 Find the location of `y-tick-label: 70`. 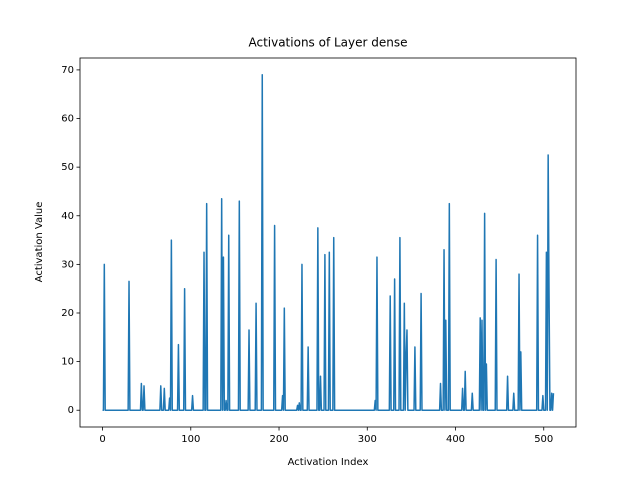

y-tick-label: 70 is located at coordinates (67, 70).